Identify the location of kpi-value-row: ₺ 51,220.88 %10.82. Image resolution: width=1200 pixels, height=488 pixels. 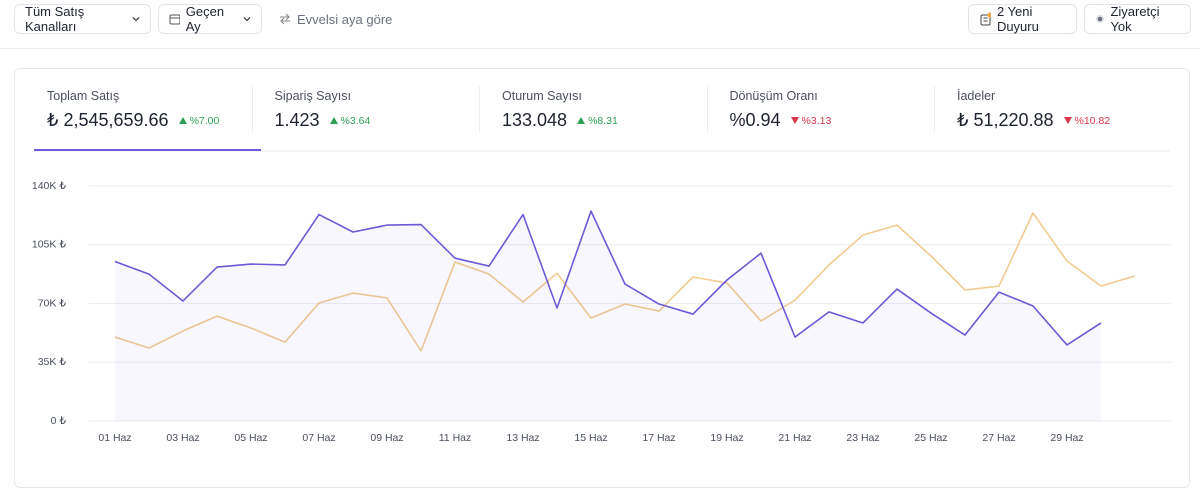
(1033, 120).